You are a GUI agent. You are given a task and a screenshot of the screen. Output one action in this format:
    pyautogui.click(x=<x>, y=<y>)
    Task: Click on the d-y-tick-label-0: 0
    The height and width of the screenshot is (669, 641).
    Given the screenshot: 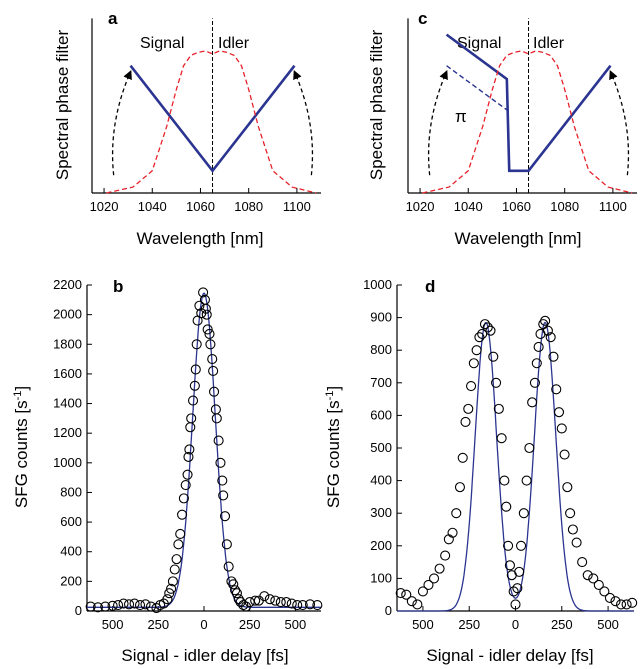 What is the action you would take?
    pyautogui.click(x=388, y=610)
    